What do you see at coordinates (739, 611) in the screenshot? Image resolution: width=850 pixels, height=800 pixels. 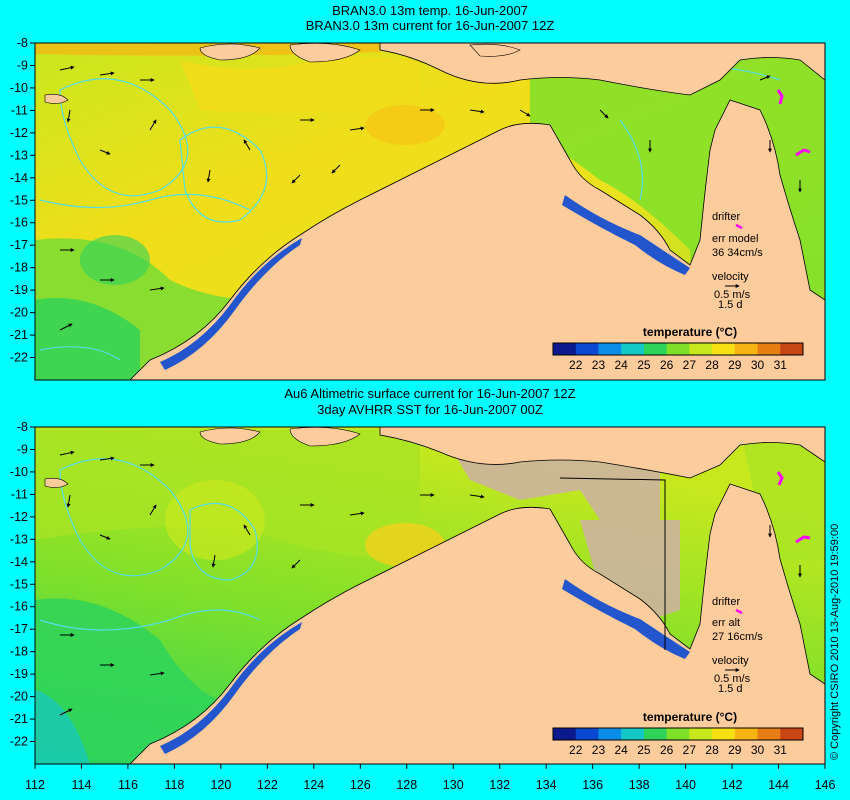 I see `panel-bottom-drifter-symbol` at bounding box center [739, 611].